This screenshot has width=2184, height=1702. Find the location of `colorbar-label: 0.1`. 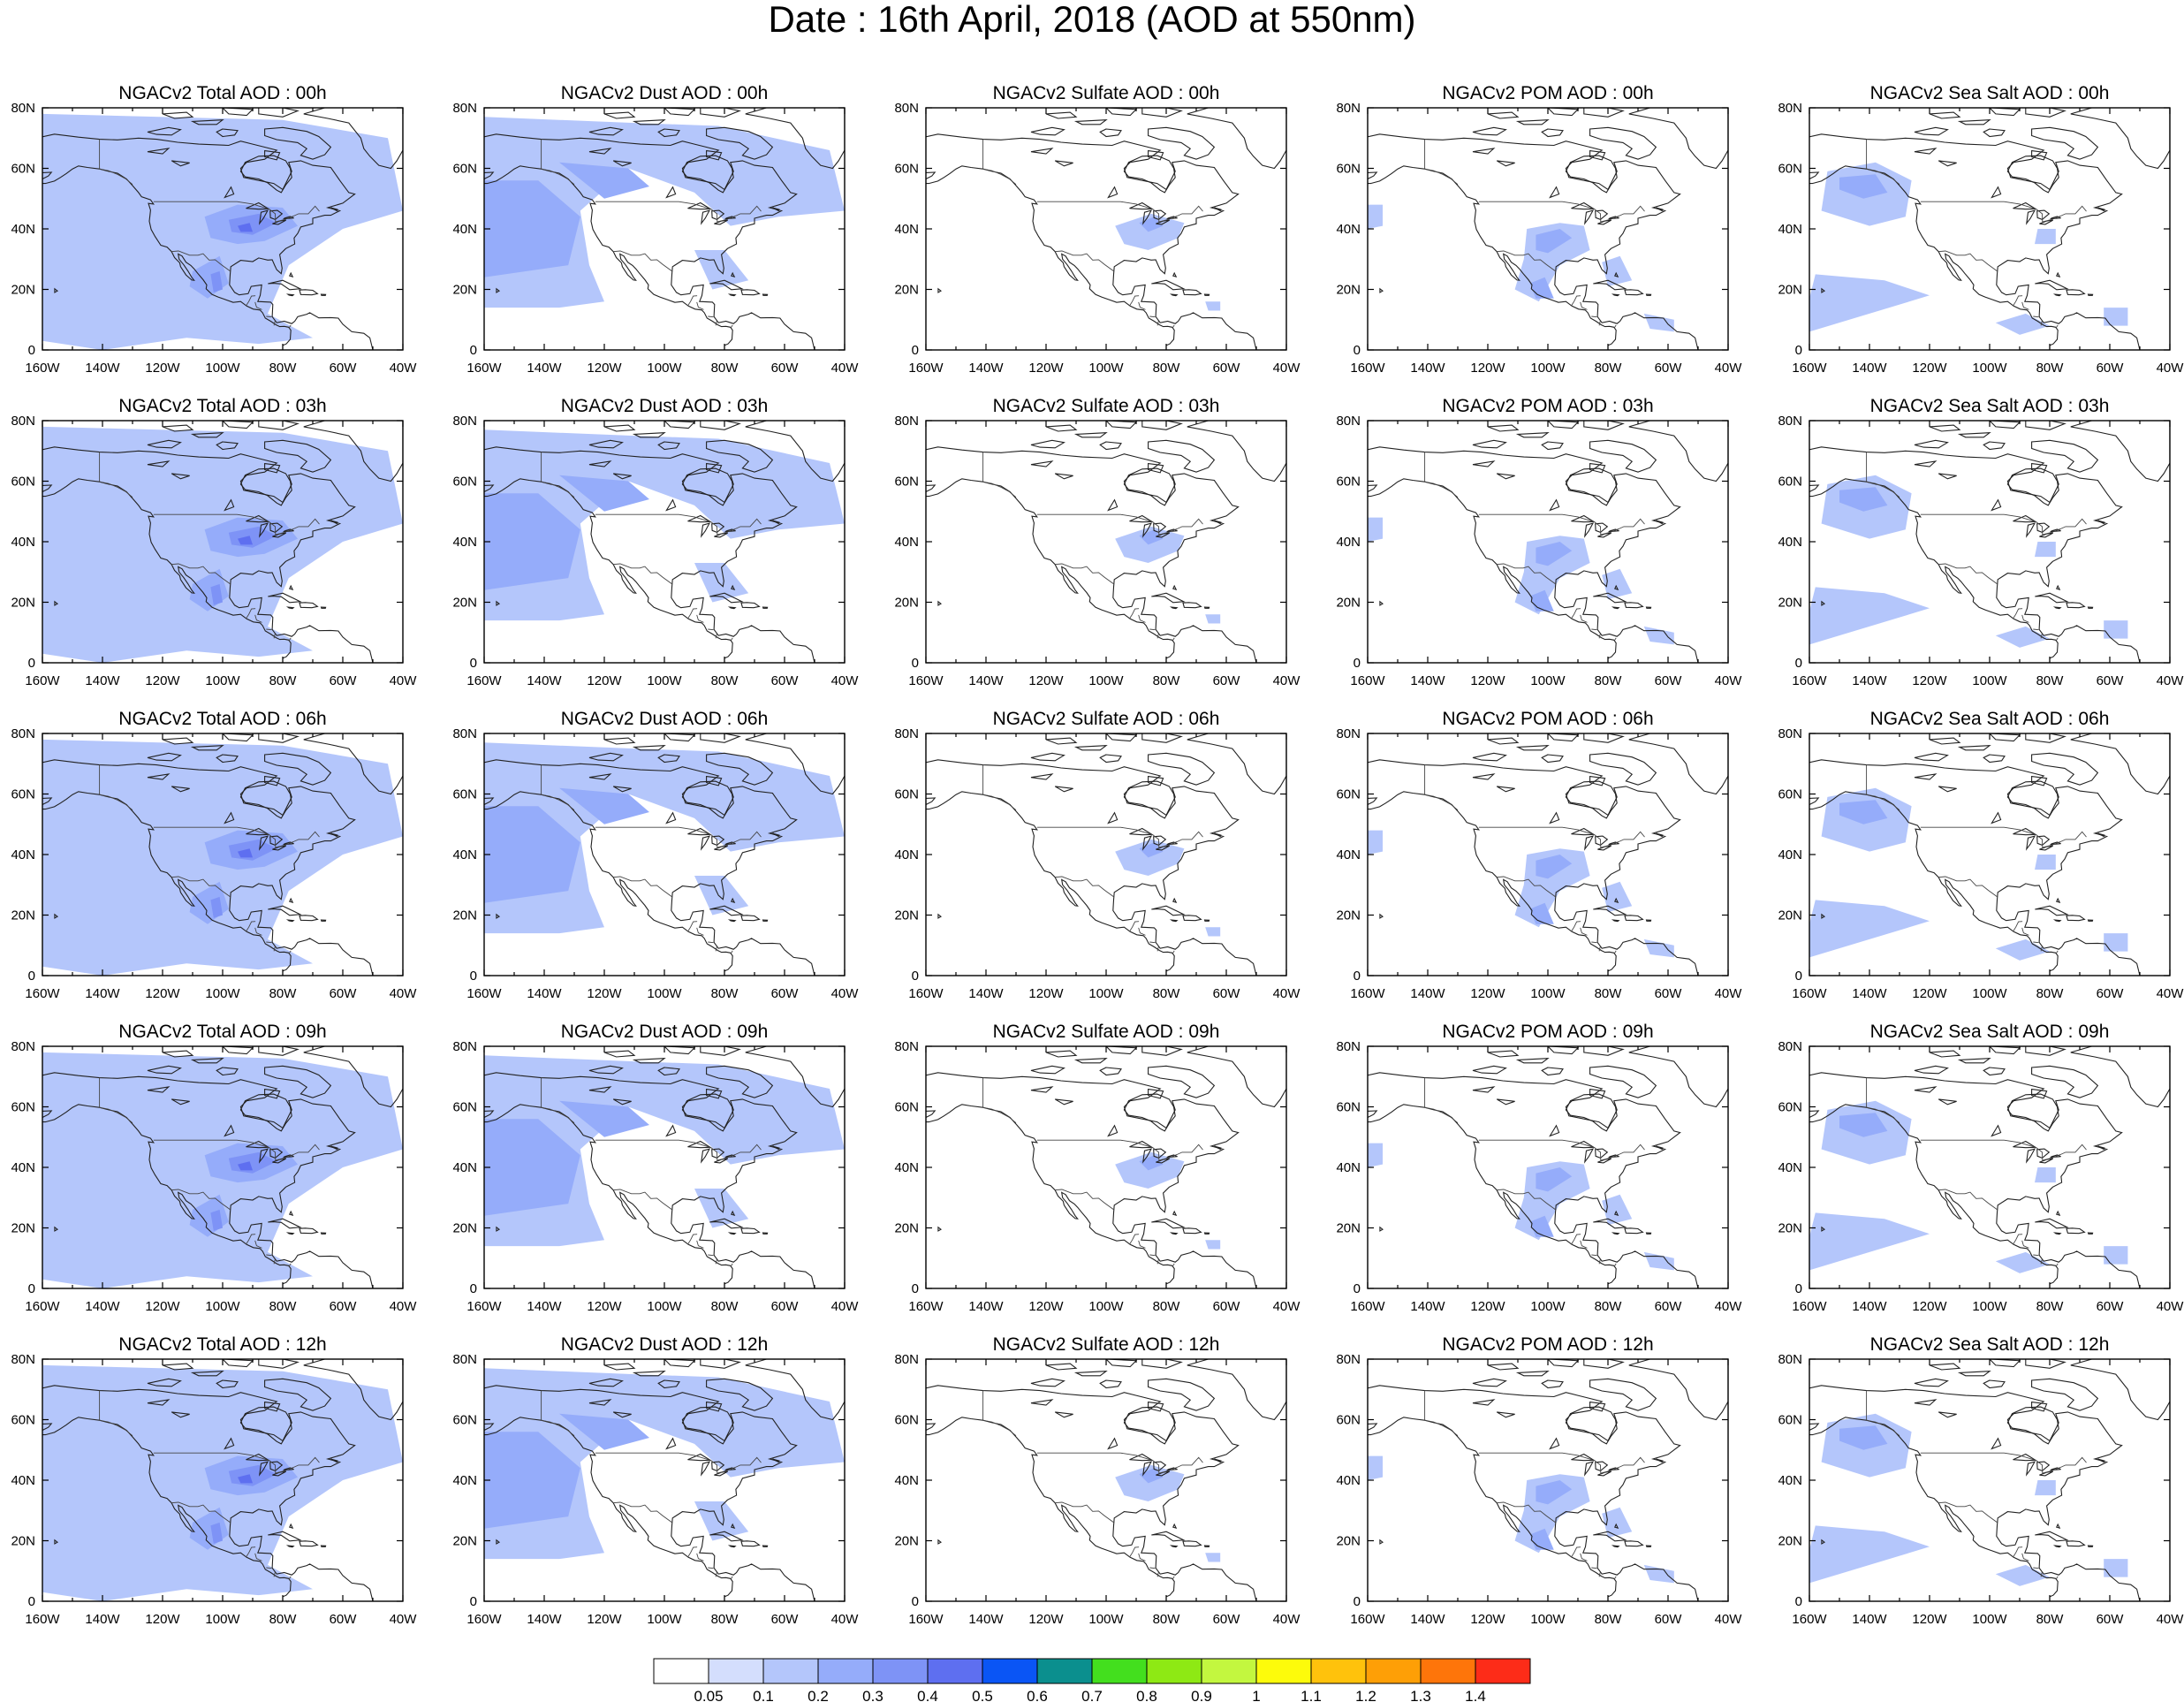

colorbar-label: 0.1 is located at coordinates (763, 1695).